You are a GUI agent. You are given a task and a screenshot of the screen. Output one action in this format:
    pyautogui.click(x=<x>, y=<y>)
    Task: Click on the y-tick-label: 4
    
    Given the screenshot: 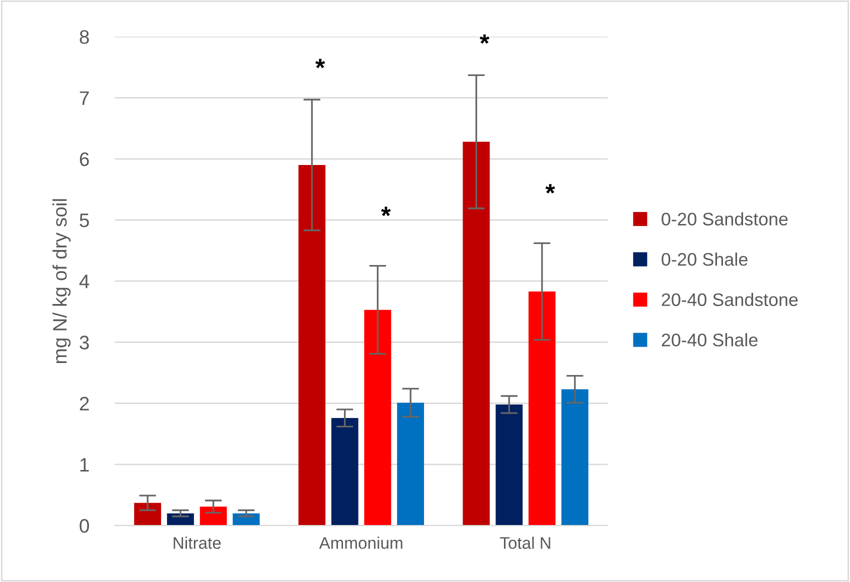 What is the action you would take?
    pyautogui.click(x=84, y=281)
    